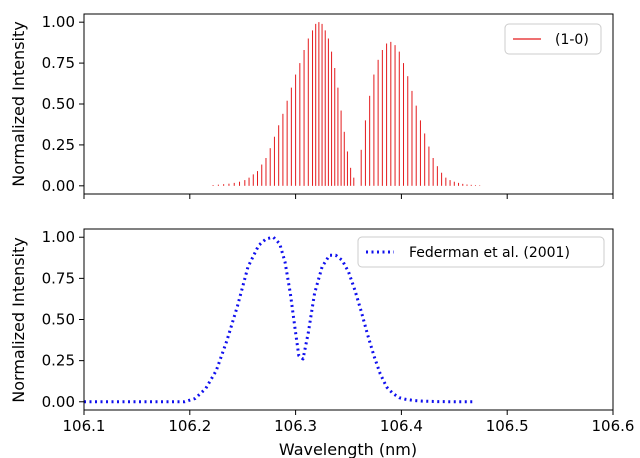 Image resolution: width=640 pixels, height=458 pixels. Describe the element at coordinates (58, 186) in the screenshot. I see `top-ytick-label: 0.00` at that location.